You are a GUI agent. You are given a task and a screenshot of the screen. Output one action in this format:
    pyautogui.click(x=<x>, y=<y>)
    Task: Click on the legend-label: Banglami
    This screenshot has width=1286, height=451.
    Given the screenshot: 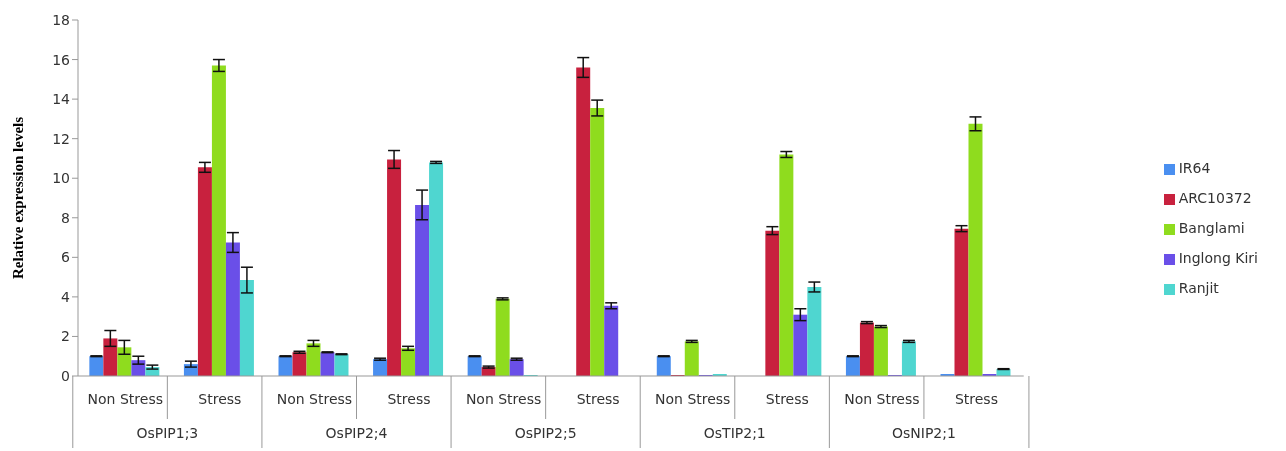 What is the action you would take?
    pyautogui.click(x=1211, y=228)
    